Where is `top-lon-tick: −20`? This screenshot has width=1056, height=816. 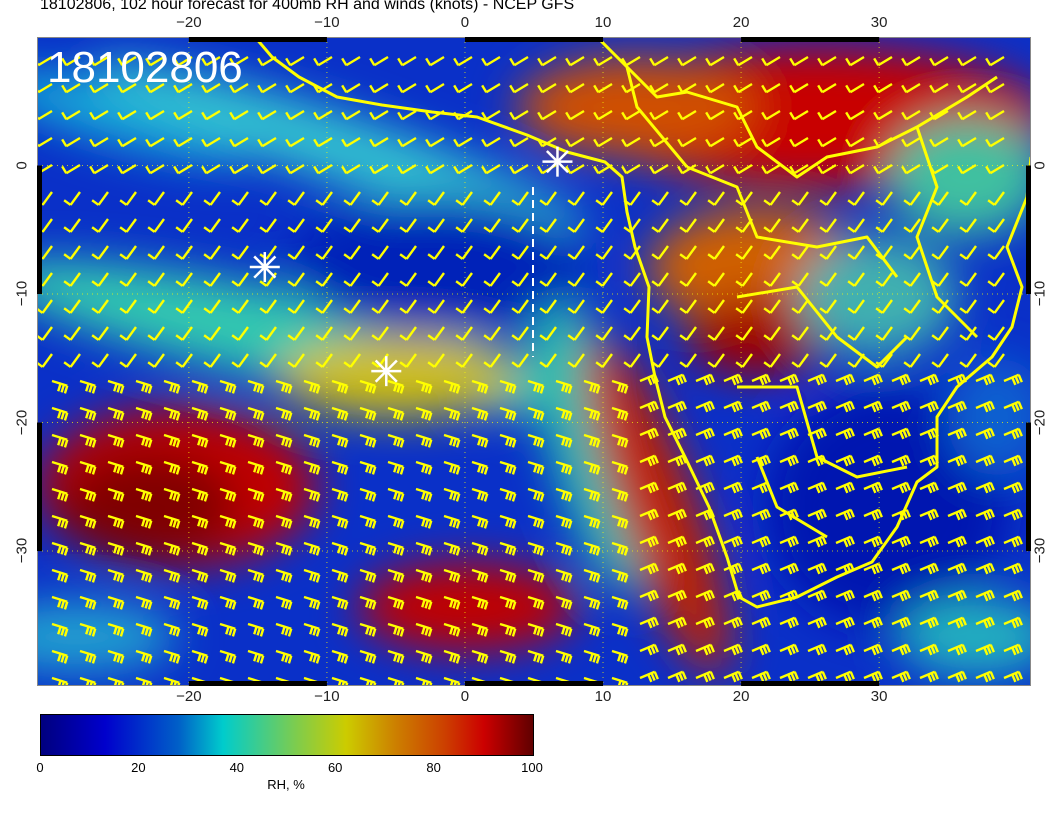
top-lon-tick: −20 is located at coordinates (189, 22).